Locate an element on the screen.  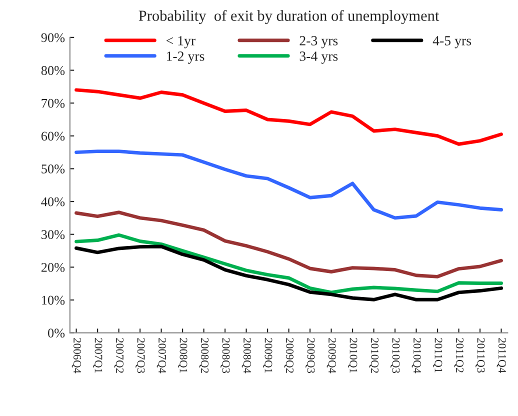
x-tick-label: 2009Q2 is located at coordinates (289, 355).